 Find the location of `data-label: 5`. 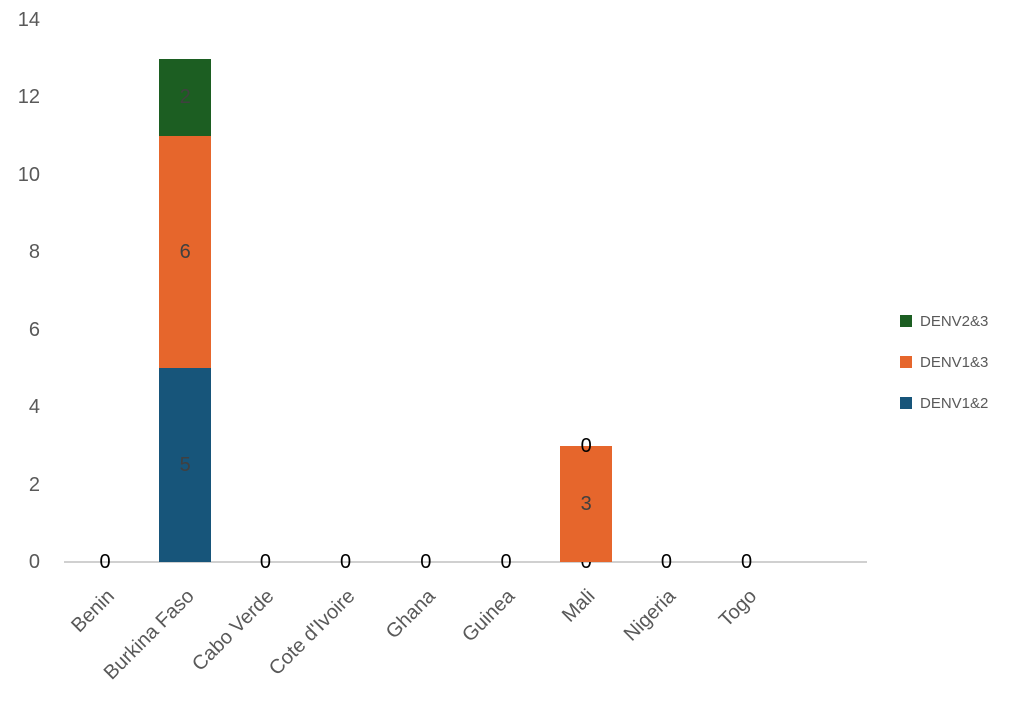

data-label: 5 is located at coordinates (185, 465).